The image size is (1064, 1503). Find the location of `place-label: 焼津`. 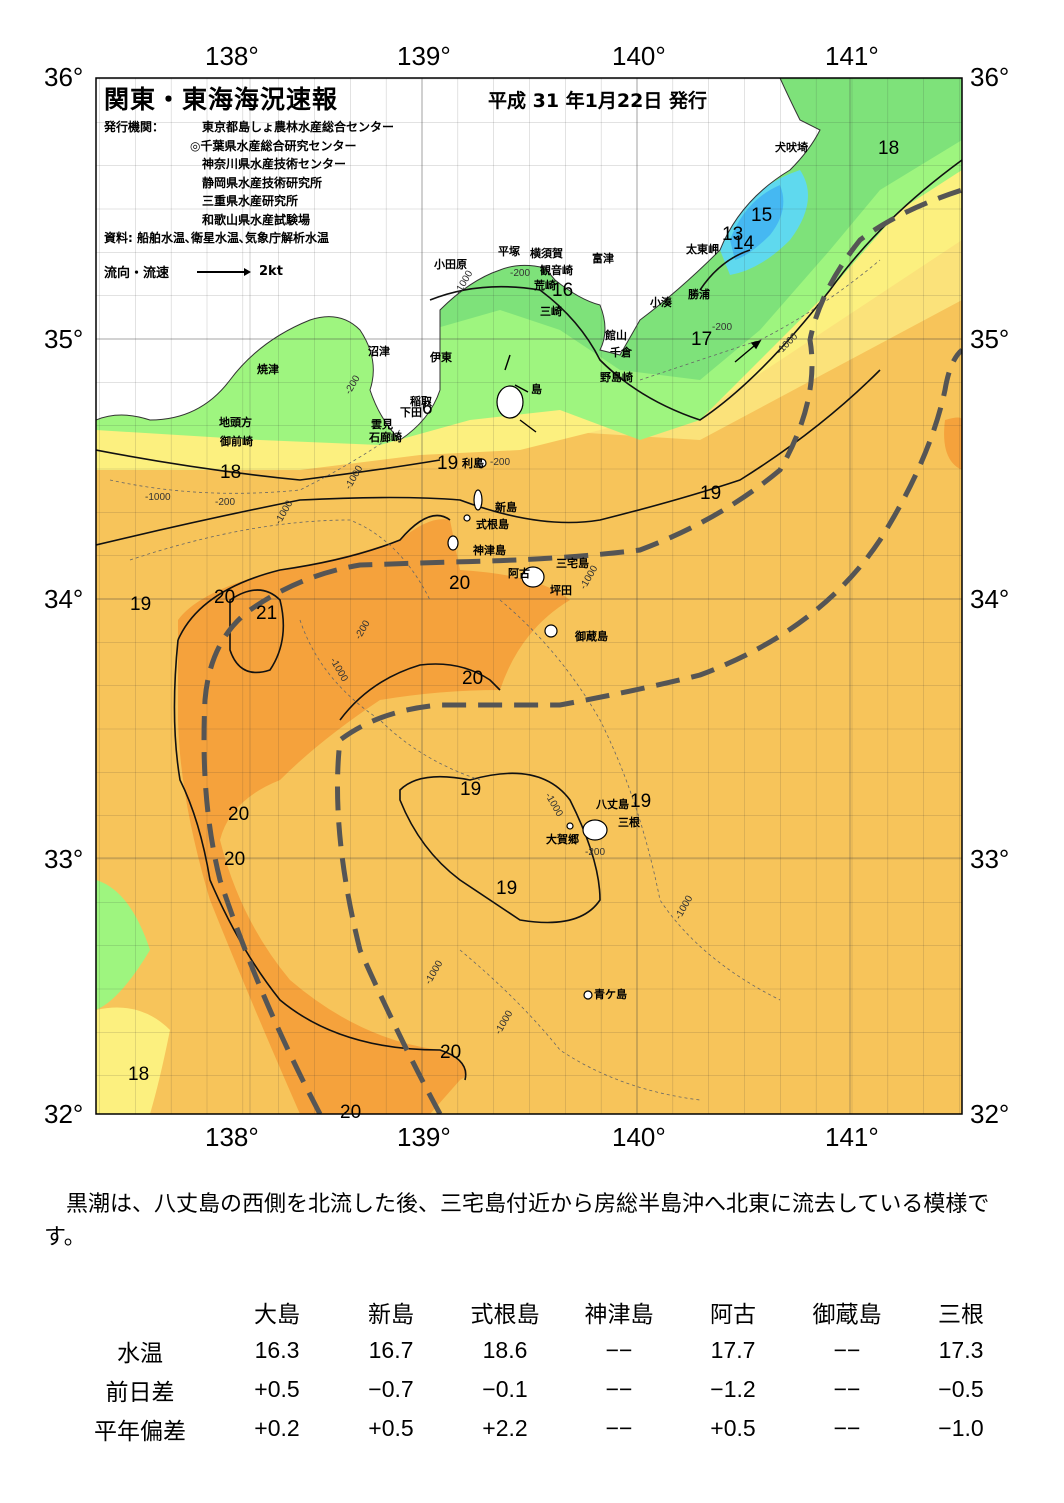

place-label: 焼津 is located at coordinates (268, 369).